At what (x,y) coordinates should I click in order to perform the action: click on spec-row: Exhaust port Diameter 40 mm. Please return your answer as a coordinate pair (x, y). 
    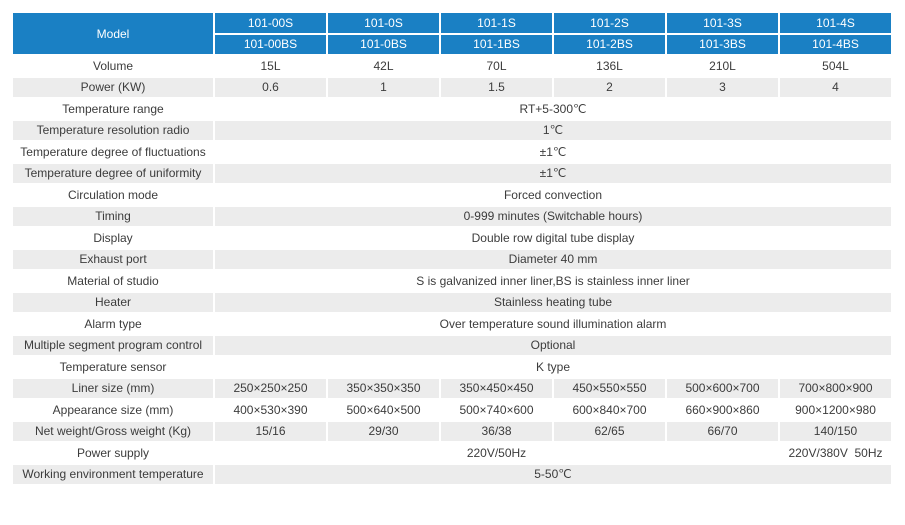
    Looking at the image, I should click on (452, 259).